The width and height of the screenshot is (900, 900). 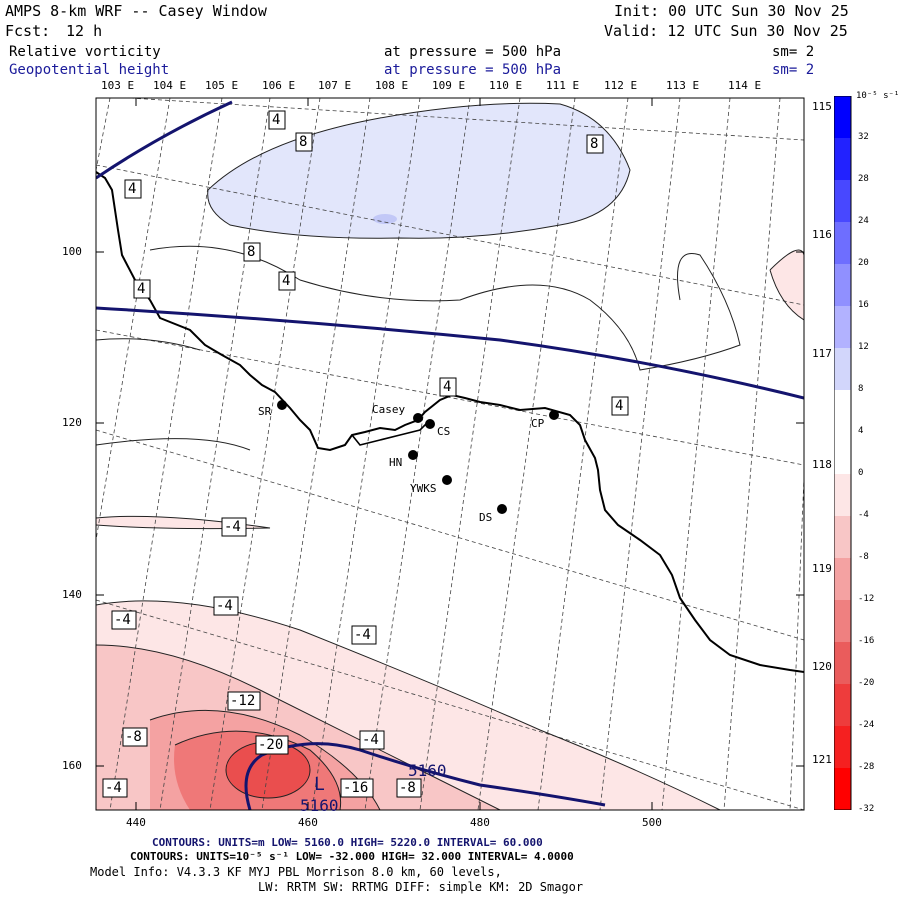 I want to click on y-tick-label: 160, so click(x=72, y=765).